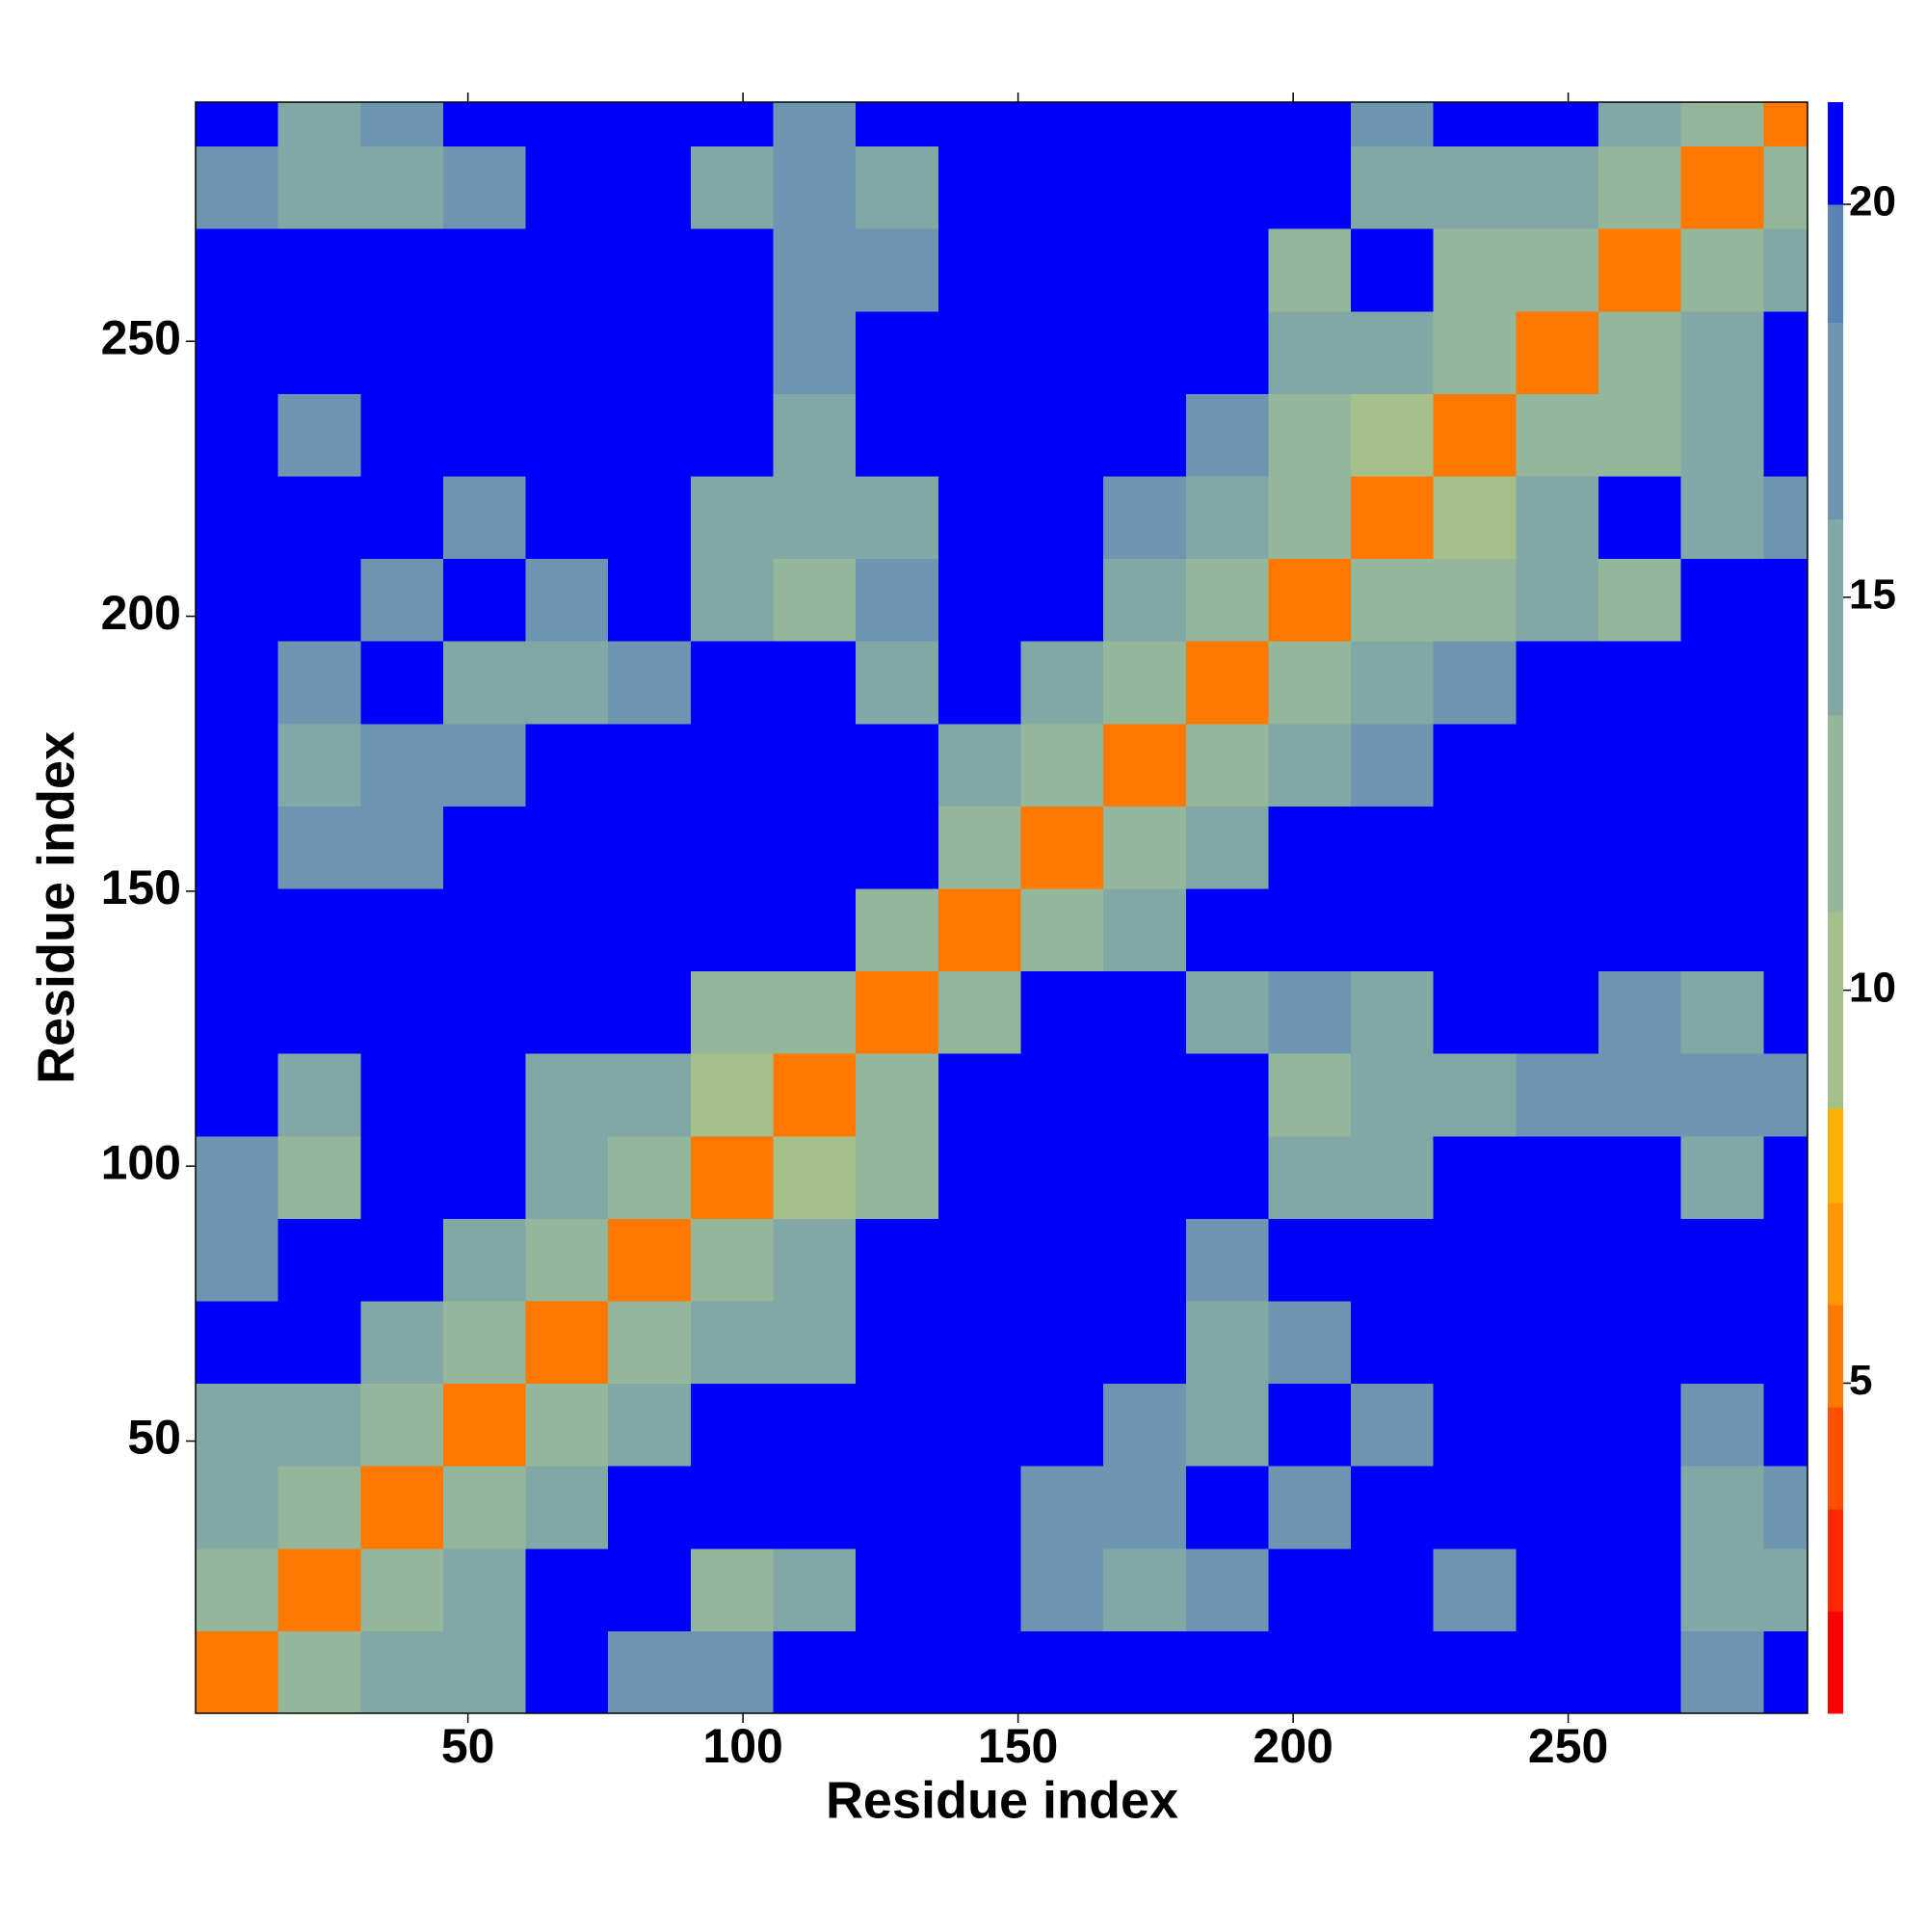 The width and height of the screenshot is (1927, 1932). Describe the element at coordinates (1861, 1380) in the screenshot. I see `colorbar-tick-label: 5` at that location.